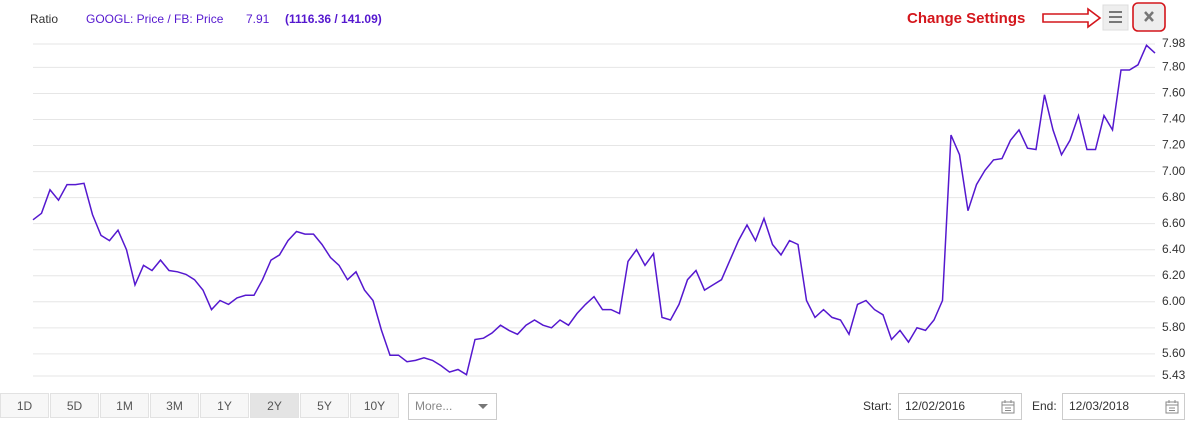 The width and height of the screenshot is (1195, 423). What do you see at coordinates (877, 406) in the screenshot?
I see `start-label: Start:` at bounding box center [877, 406].